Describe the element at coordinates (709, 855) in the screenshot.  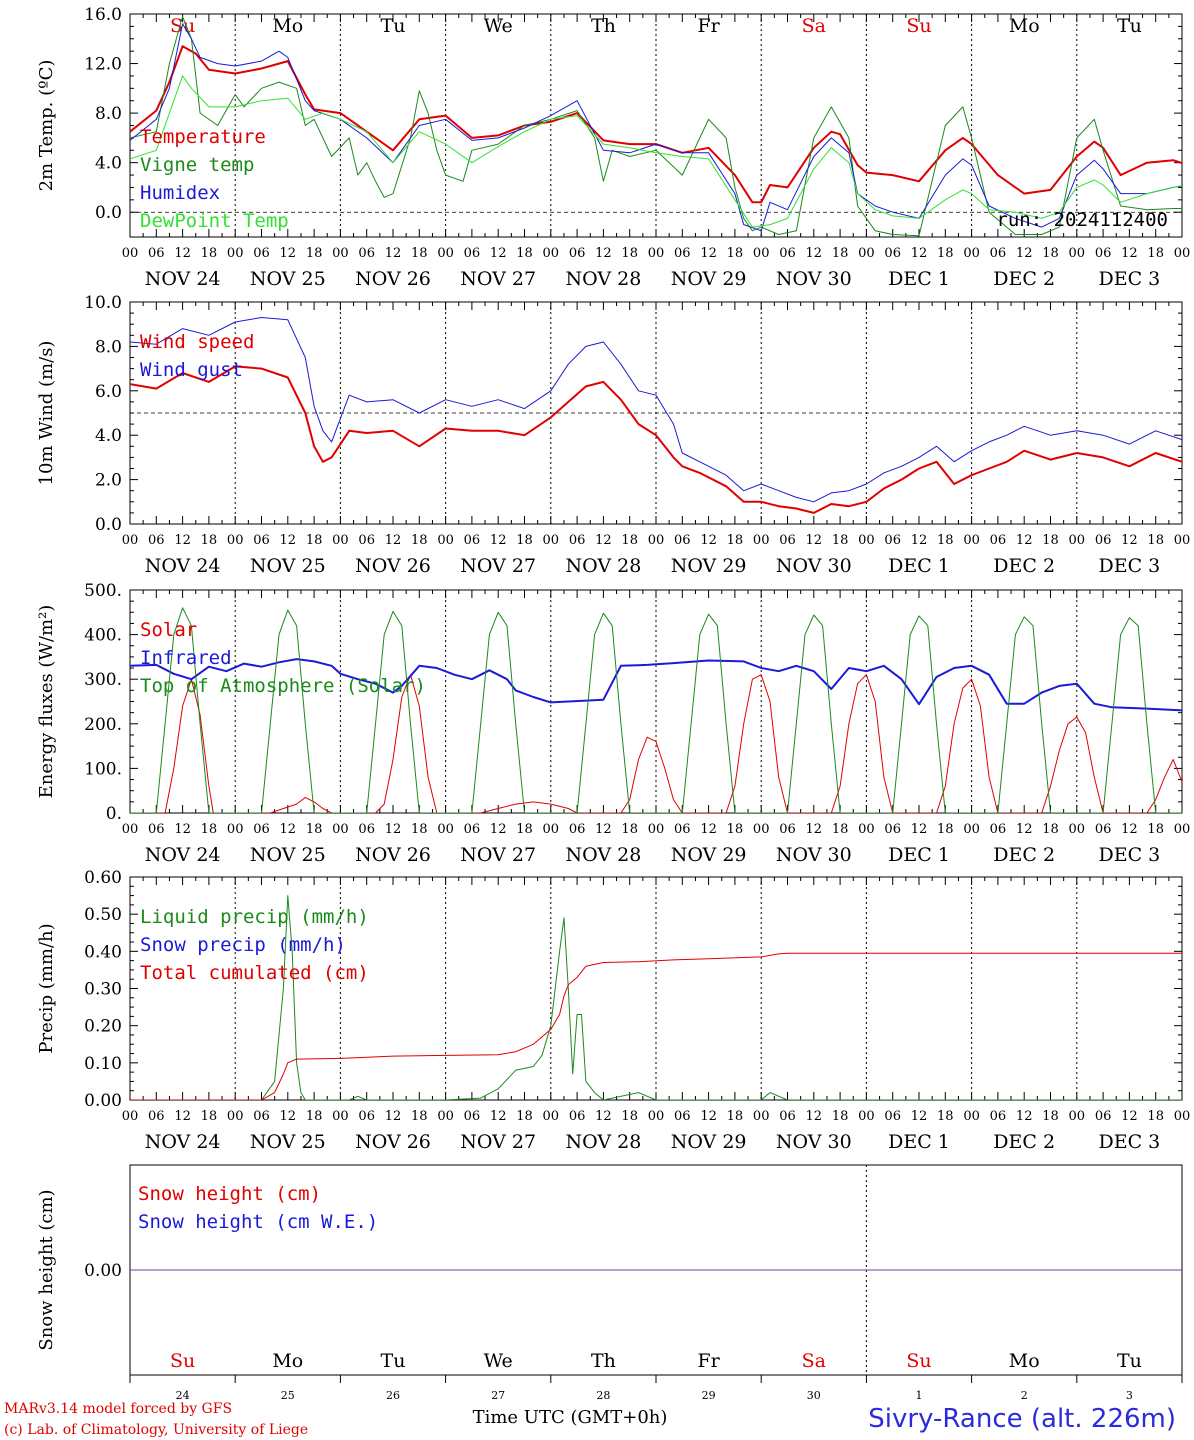
I see `x-date-label: NOV 29` at that location.